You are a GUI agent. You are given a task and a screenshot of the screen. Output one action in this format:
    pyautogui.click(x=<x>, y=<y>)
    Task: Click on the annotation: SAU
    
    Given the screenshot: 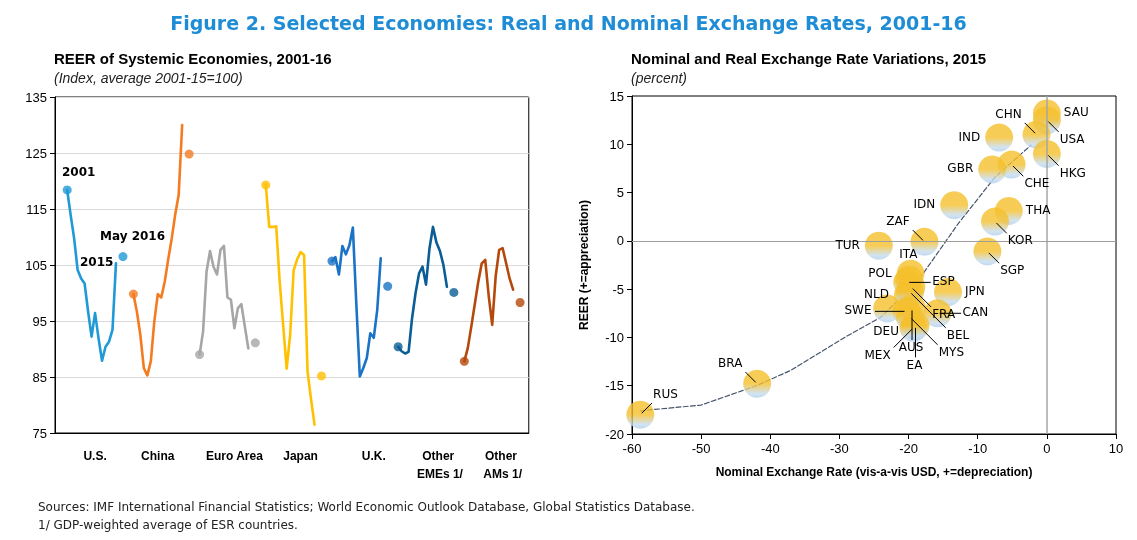 What is the action you would take?
    pyautogui.click(x=1076, y=112)
    